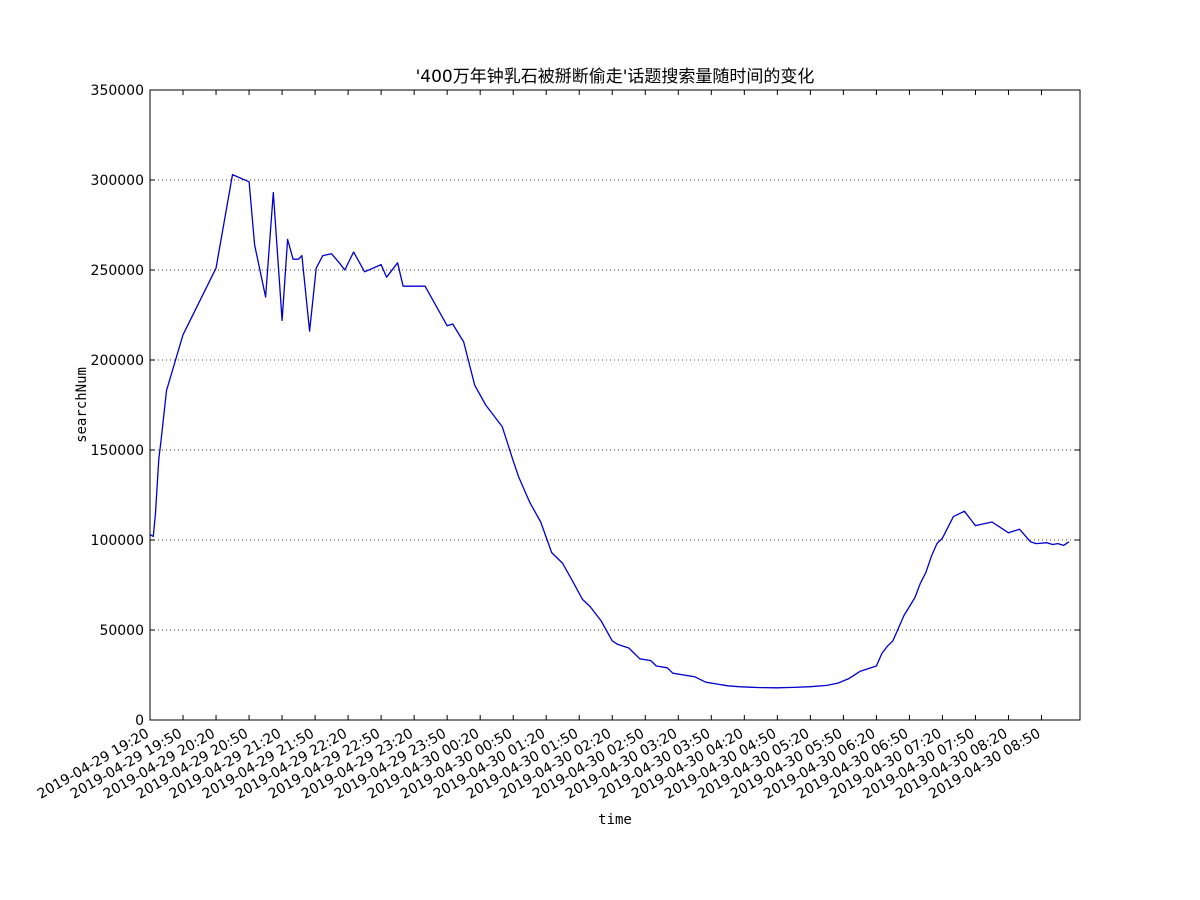 The height and width of the screenshot is (900, 1200). I want to click on y-tick-label: 50000, so click(121, 631).